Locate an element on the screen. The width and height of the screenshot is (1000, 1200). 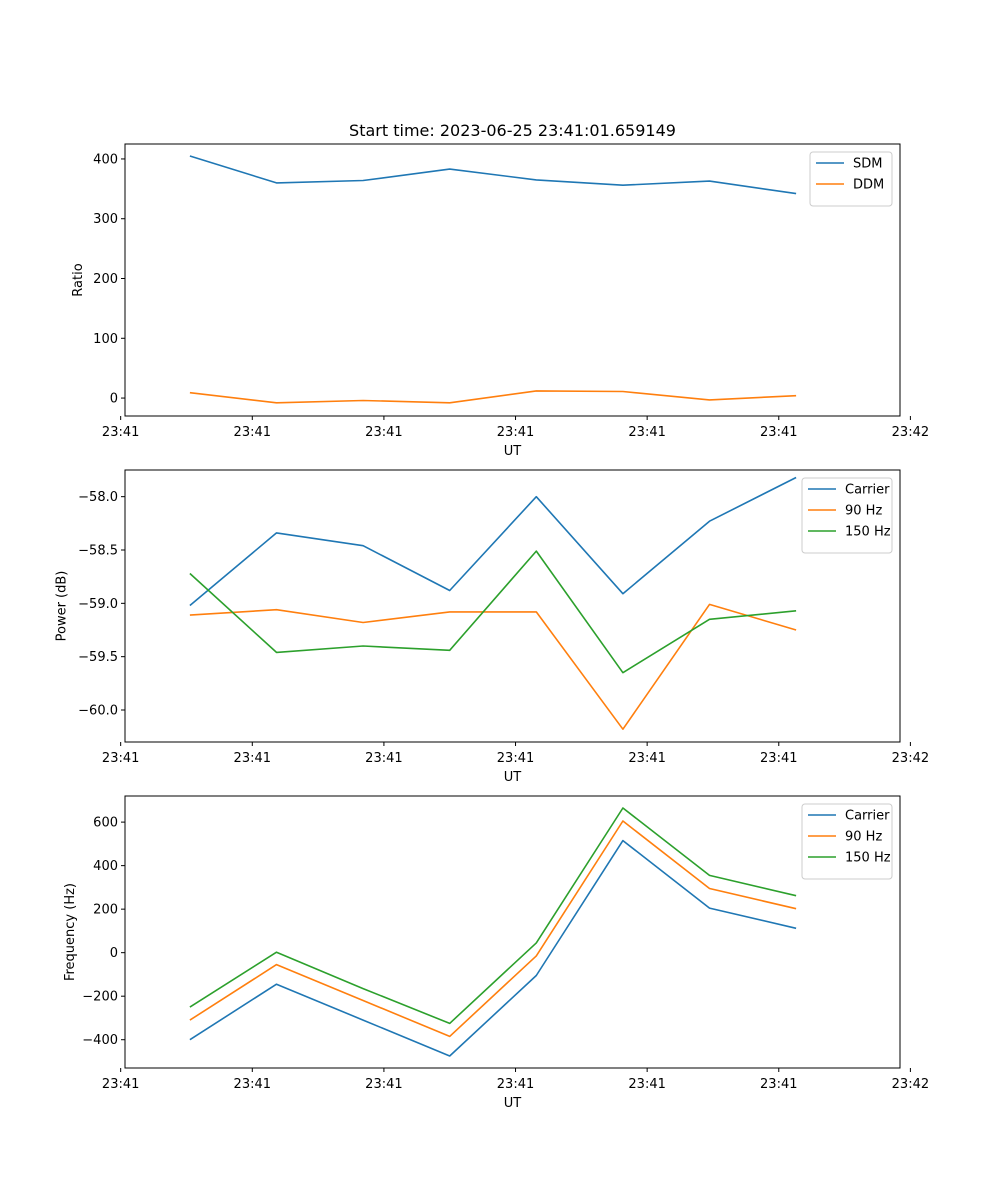
chart-title: Start time: 2023-06-25 23:41:01.659149 is located at coordinates (512, 130).